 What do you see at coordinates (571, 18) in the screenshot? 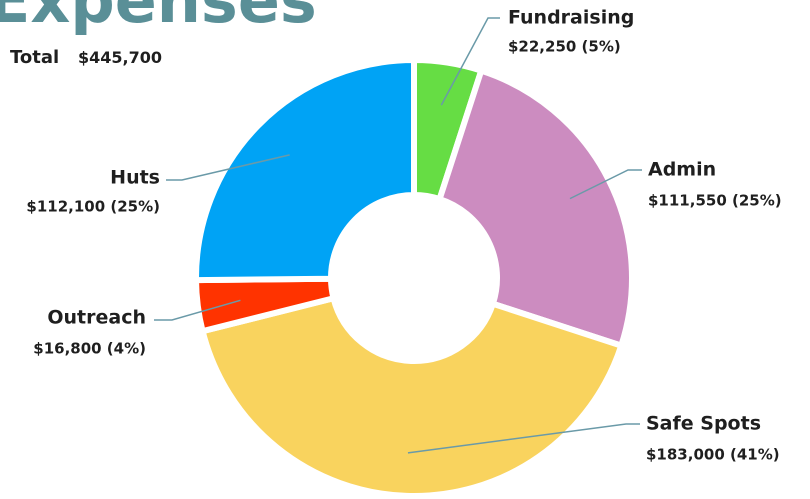
I see `slice-name: Fundraising` at bounding box center [571, 18].